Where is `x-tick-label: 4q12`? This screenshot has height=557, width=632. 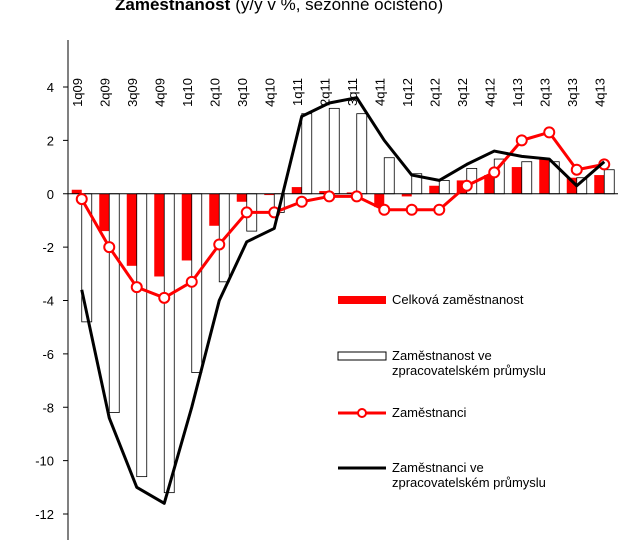
x-tick-label: 4q12 is located at coordinates (489, 92).